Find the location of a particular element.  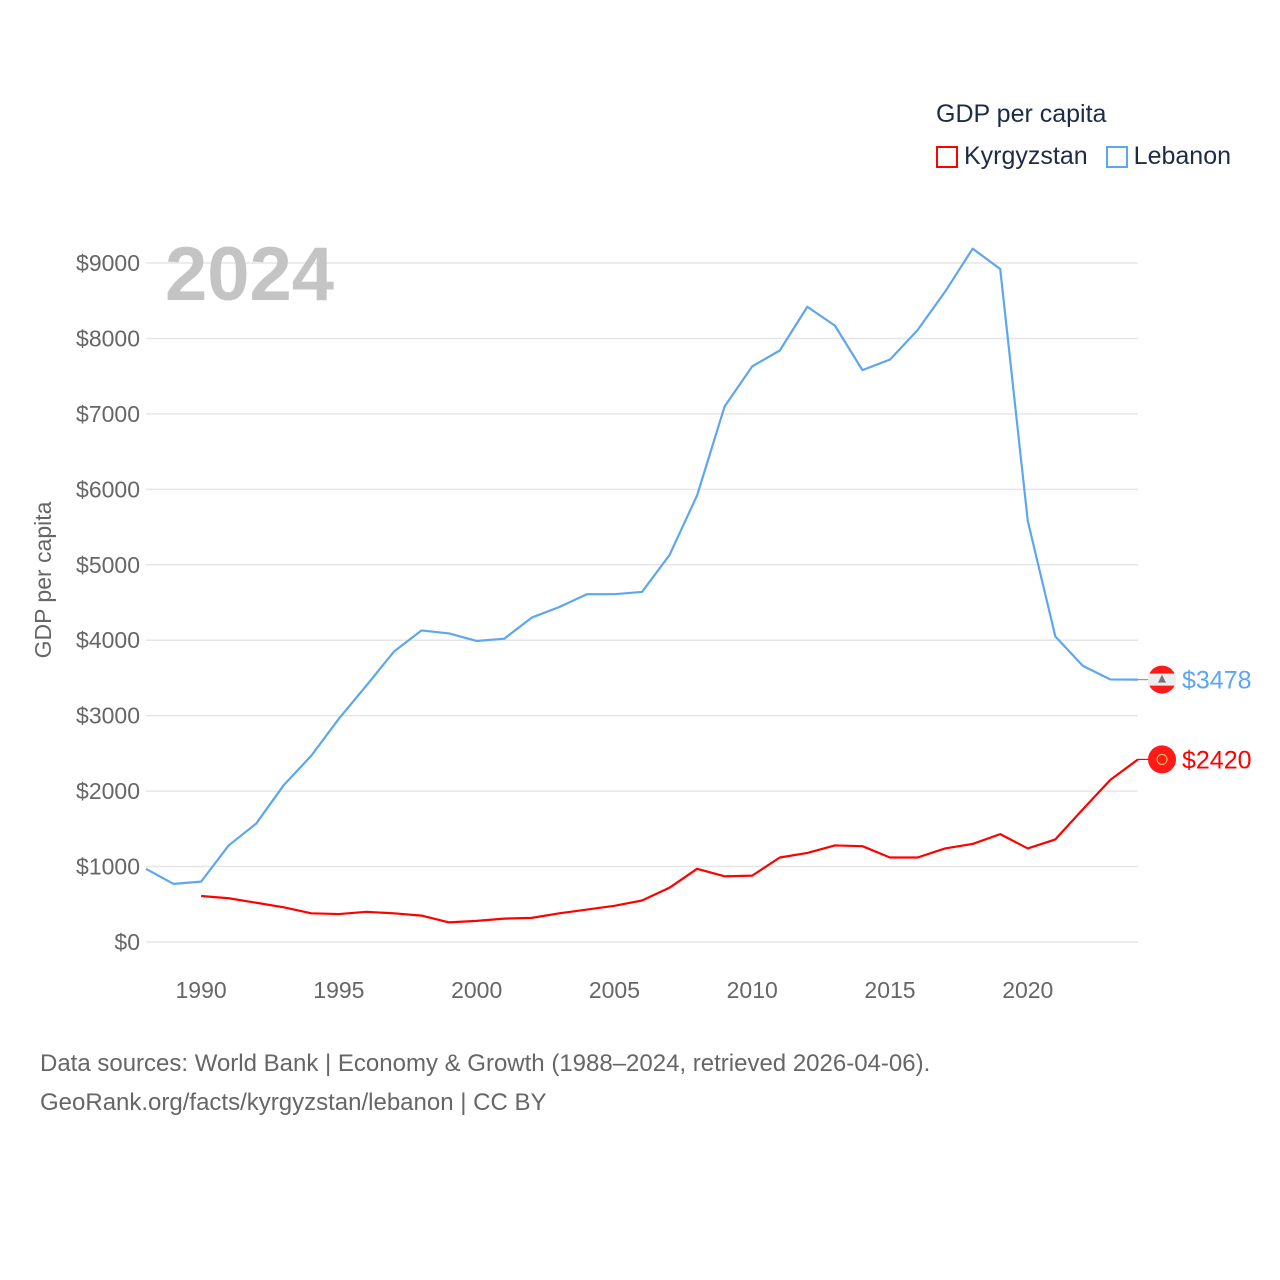

y-axis-label: GDP per capita is located at coordinates (43, 579).